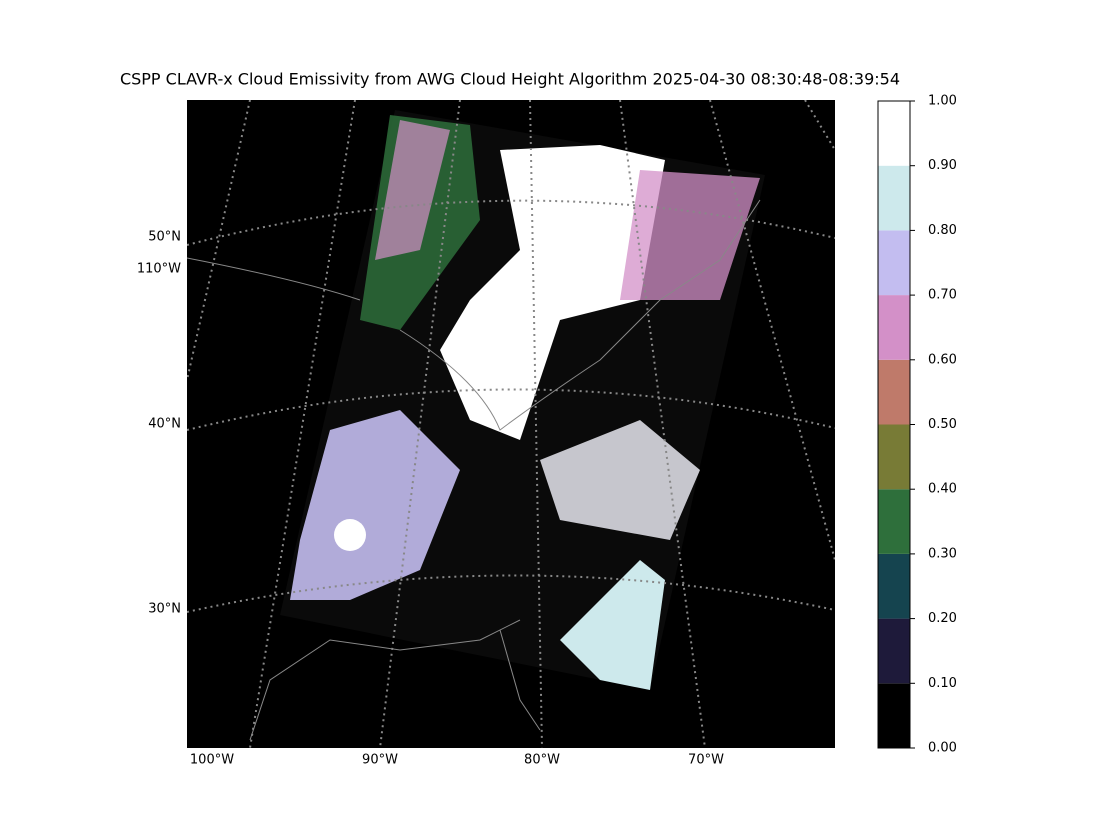  I want to click on lon-label: 100°W, so click(212, 760).